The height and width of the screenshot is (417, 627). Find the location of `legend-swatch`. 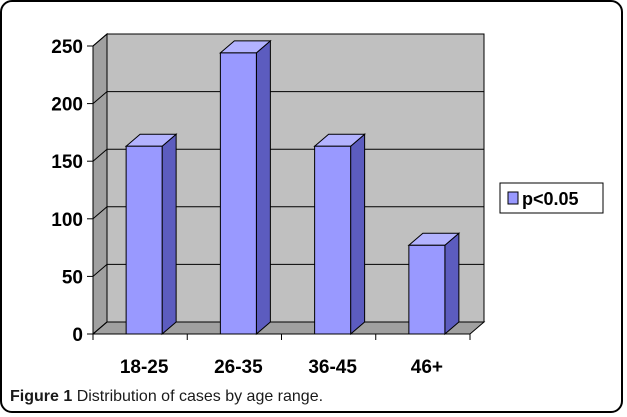

legend-swatch is located at coordinates (513, 198).